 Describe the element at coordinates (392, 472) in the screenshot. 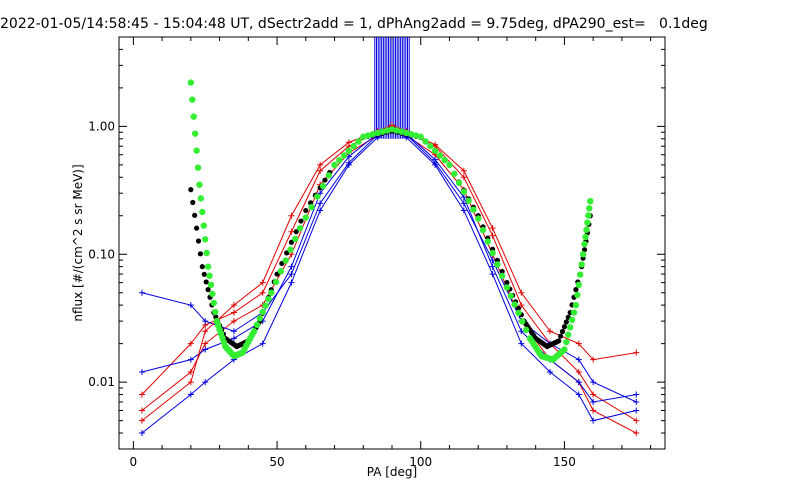

I see `x-axis-label: PA [deg]` at that location.